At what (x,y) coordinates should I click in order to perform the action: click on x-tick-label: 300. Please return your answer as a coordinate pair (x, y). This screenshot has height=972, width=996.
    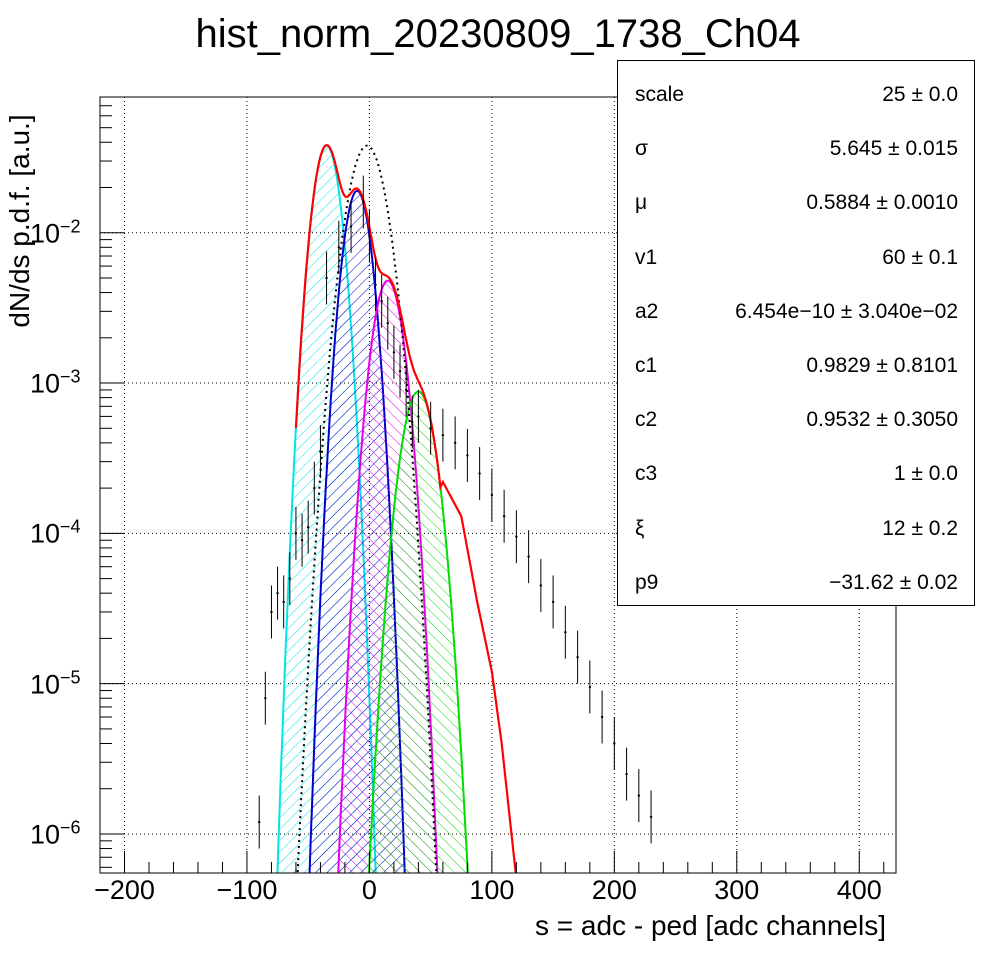
    Looking at the image, I should click on (737, 890).